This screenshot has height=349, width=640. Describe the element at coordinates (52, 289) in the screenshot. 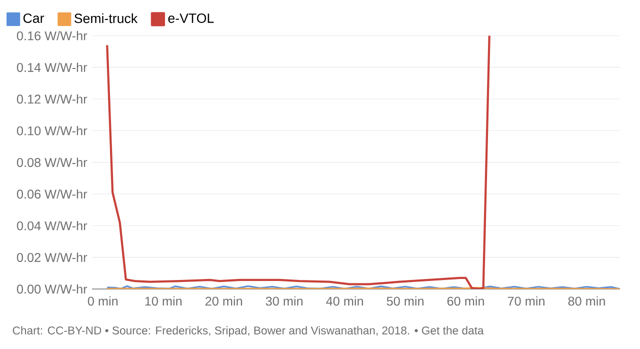

I see `y-tick-label: 0.00 W/W-hr` at that location.